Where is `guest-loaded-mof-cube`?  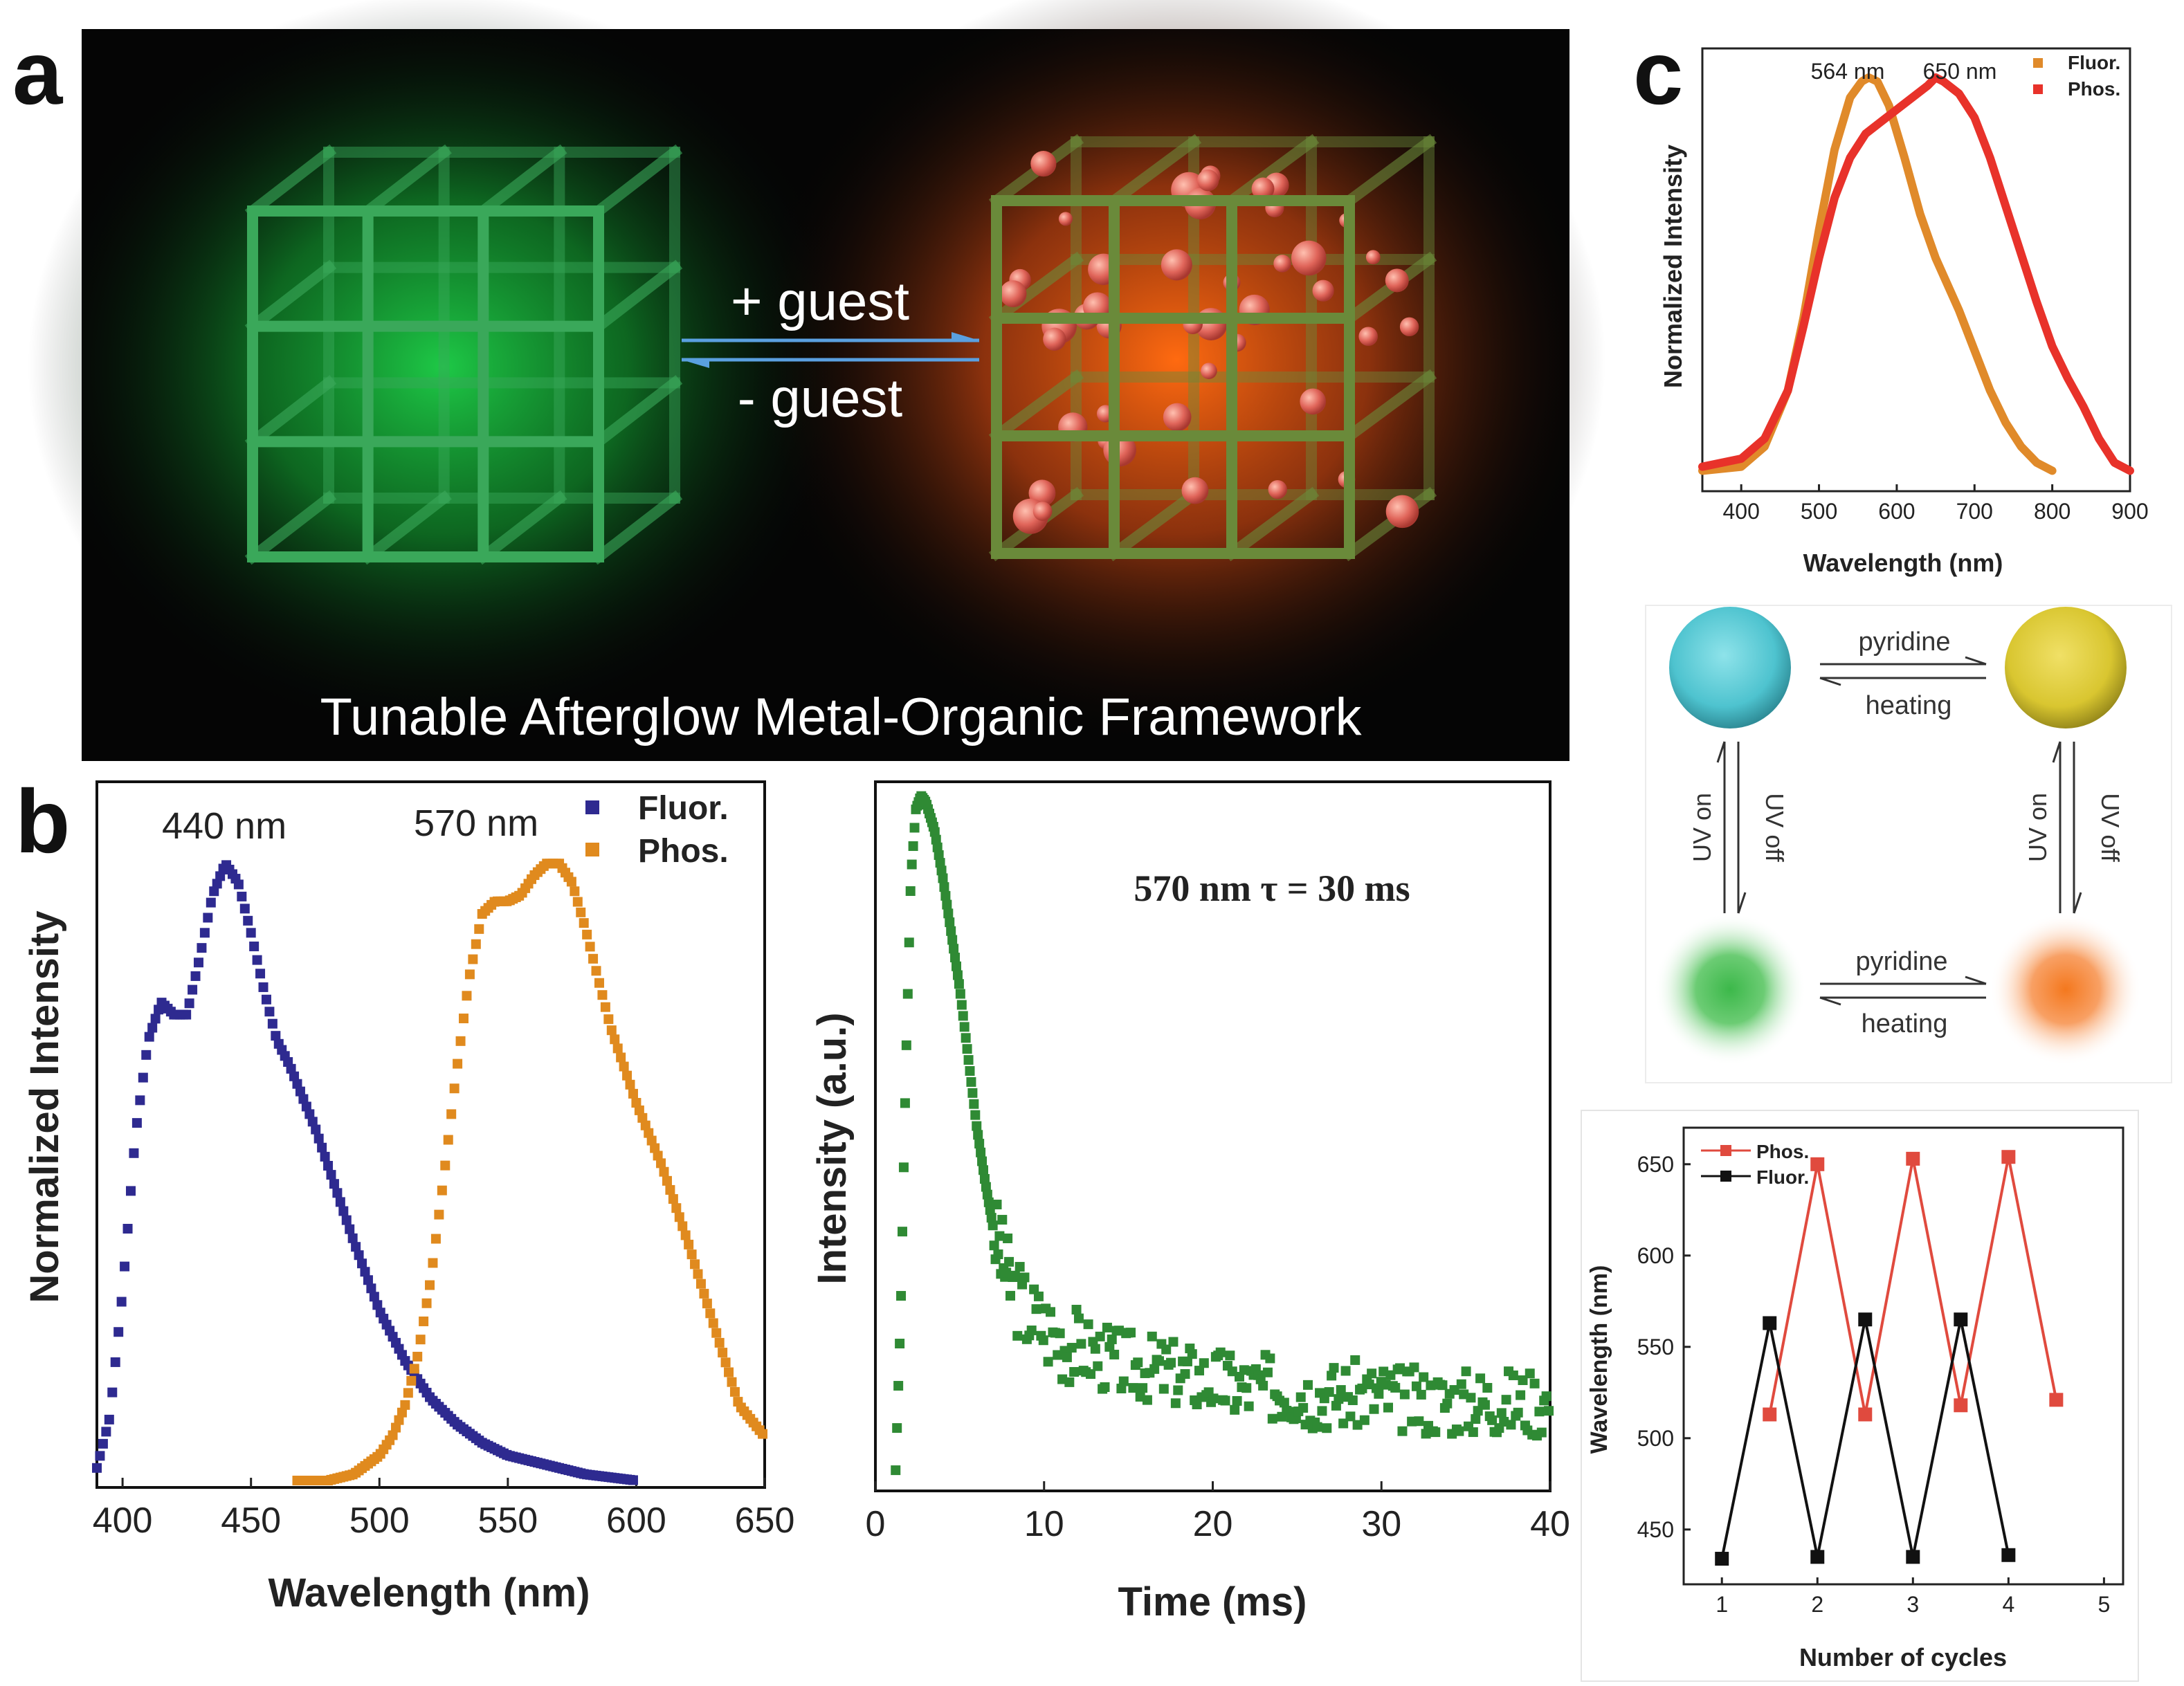 guest-loaded-mof-cube is located at coordinates (1212, 348).